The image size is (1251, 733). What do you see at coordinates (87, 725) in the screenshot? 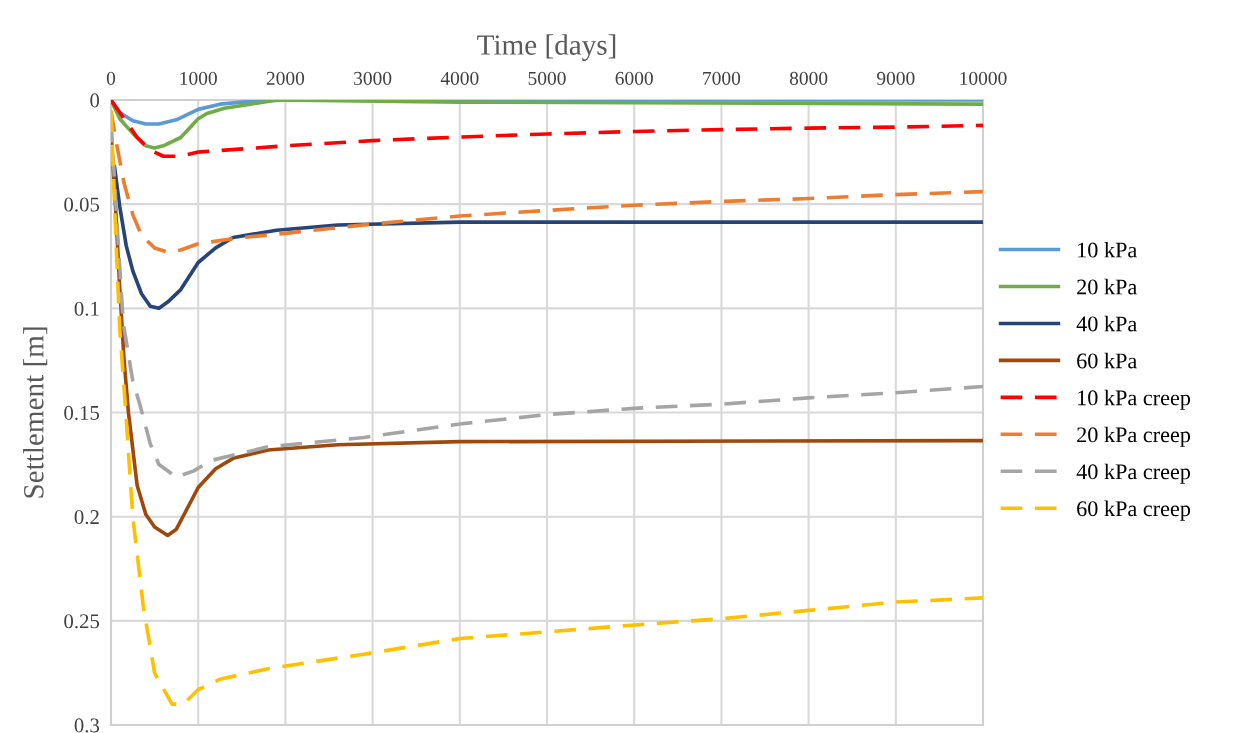
I see `y-tick-label: 0.3` at bounding box center [87, 725].